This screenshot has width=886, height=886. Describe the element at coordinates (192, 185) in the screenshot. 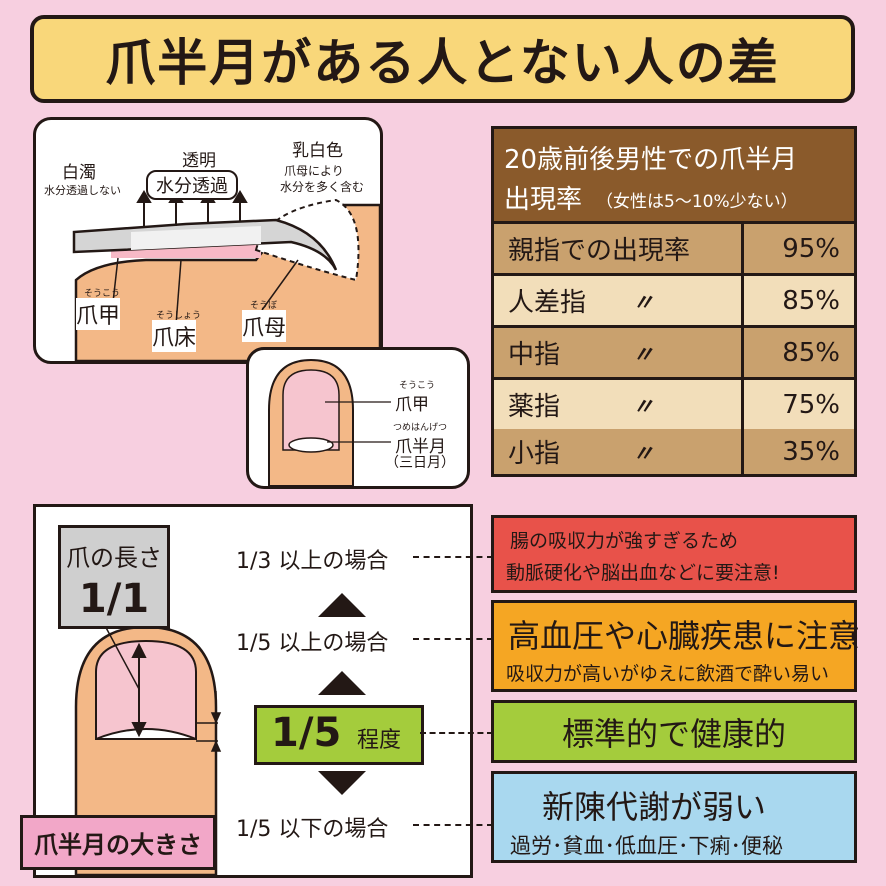

I see `water-permeation-label: 水分透過` at that location.